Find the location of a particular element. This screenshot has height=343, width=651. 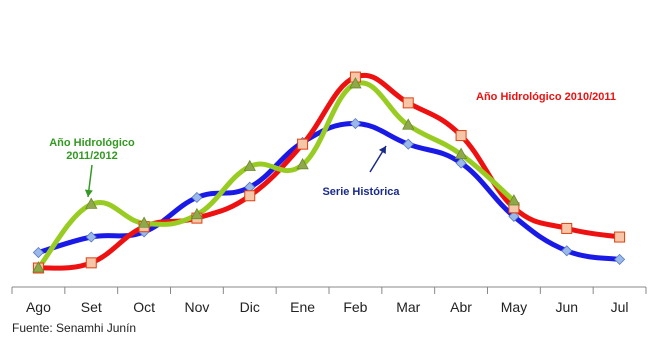

point-s0-May is located at coordinates (514, 216).